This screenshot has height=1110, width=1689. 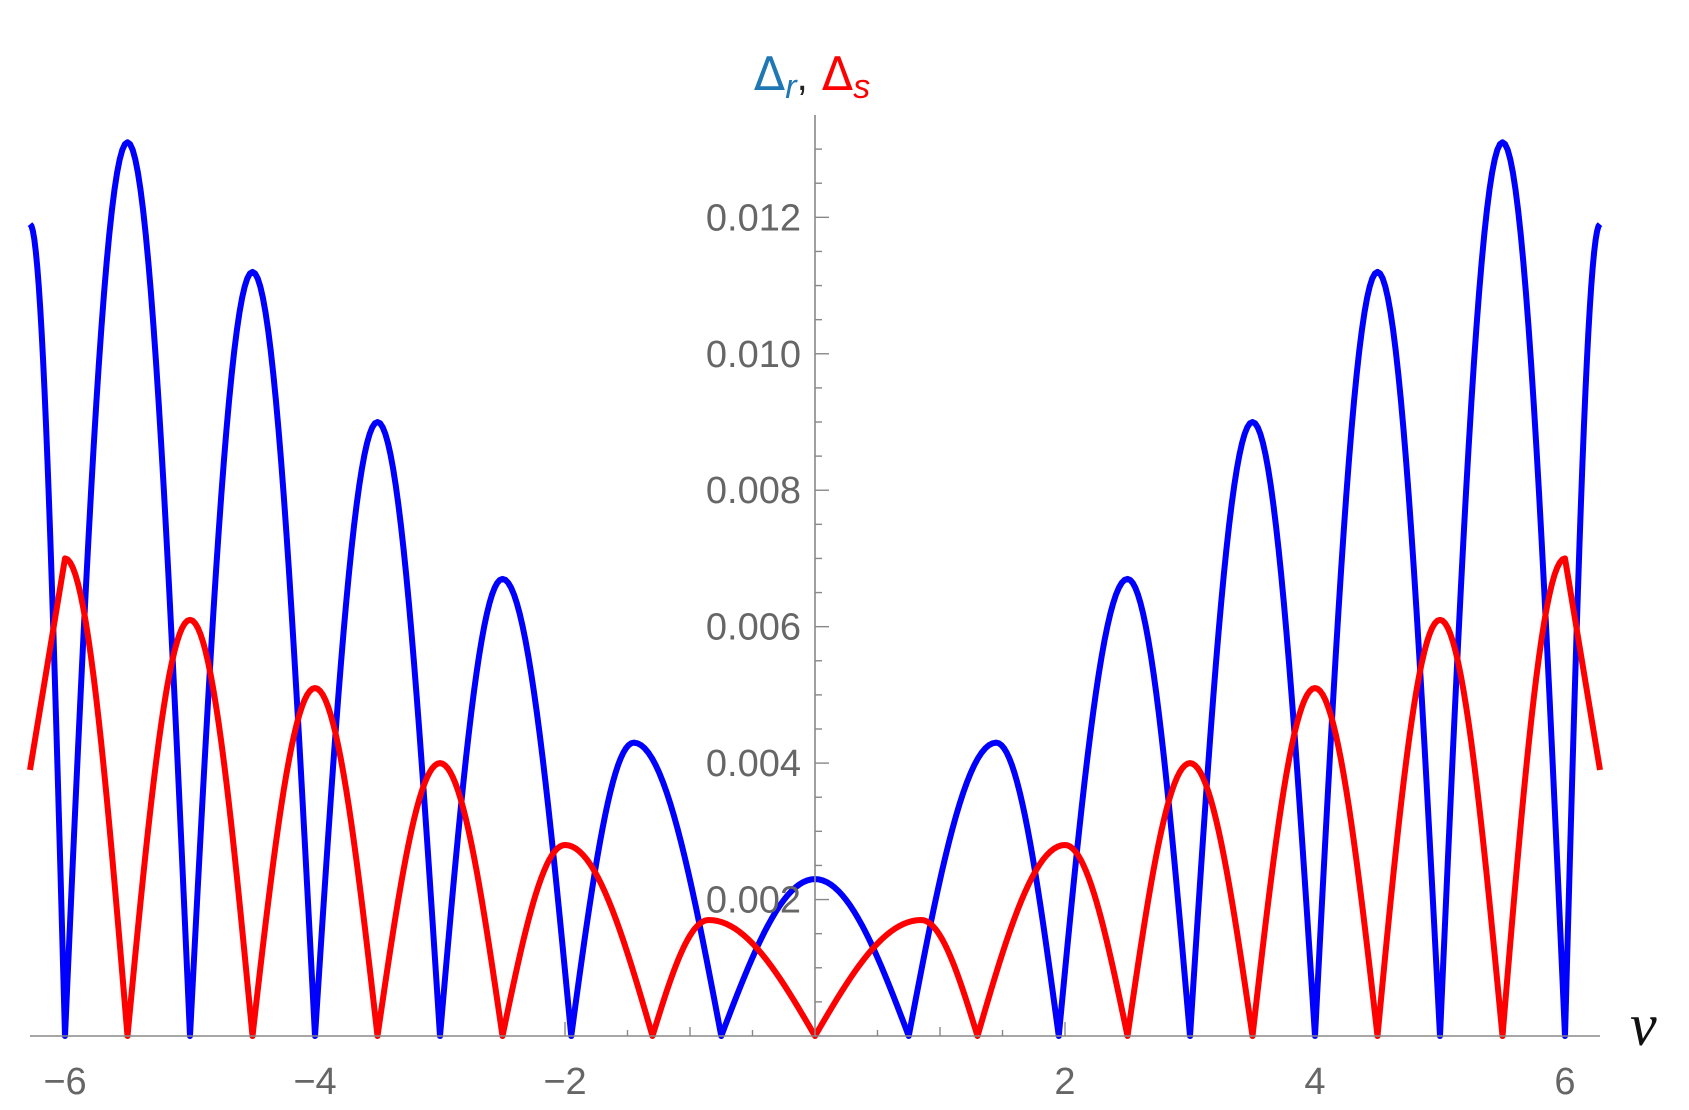 I want to click on y-tick-label: 0.008, so click(x=753, y=491).